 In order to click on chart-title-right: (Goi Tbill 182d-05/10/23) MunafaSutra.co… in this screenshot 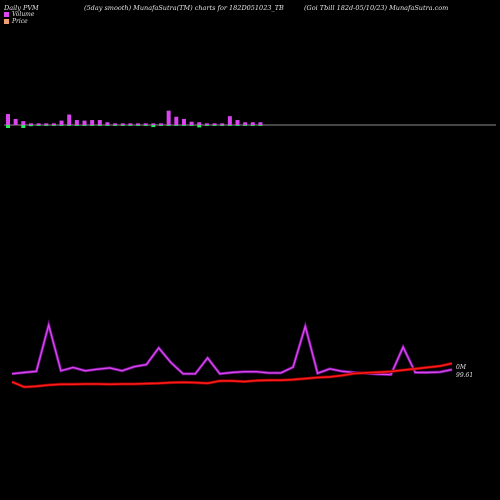, I will do `click(376, 8)`.